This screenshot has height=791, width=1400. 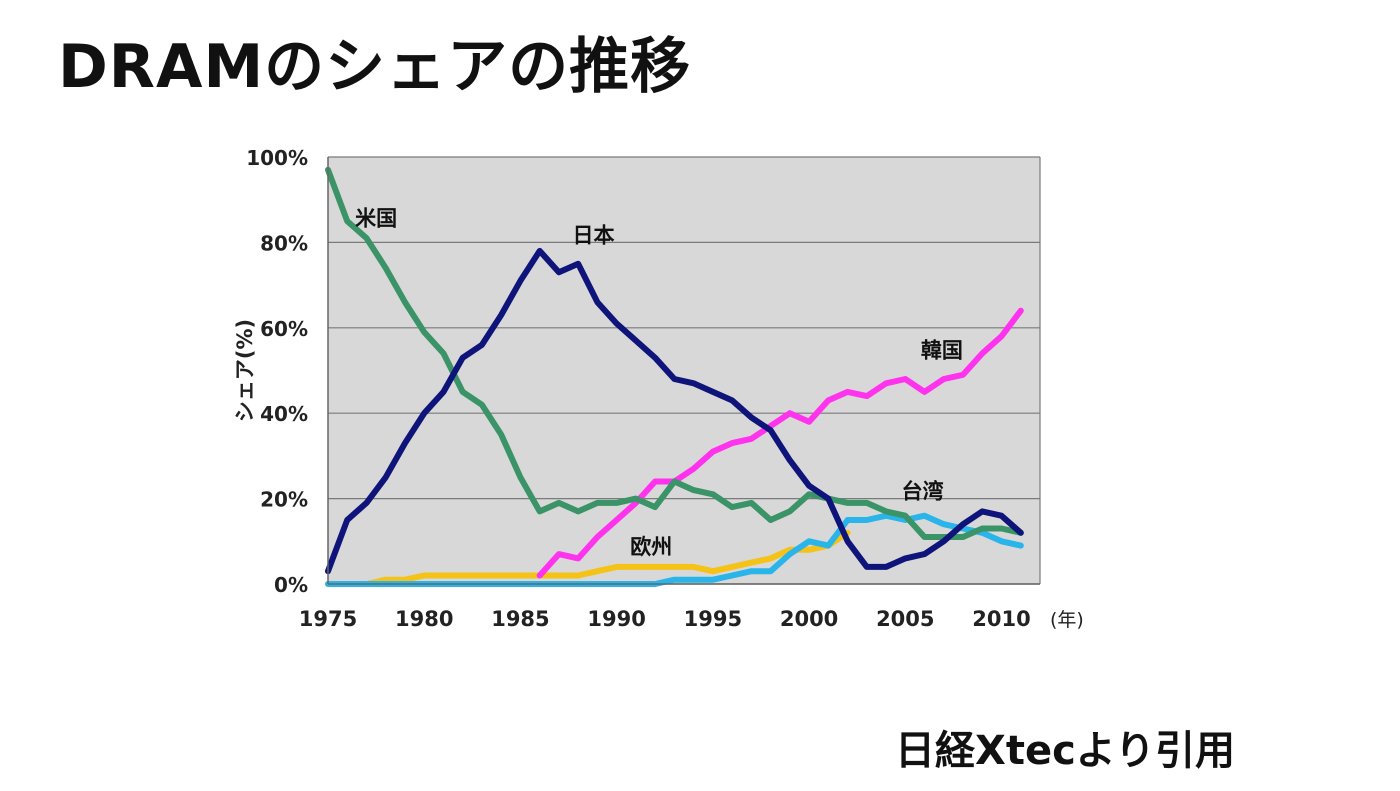 What do you see at coordinates (284, 500) in the screenshot?
I see `y-tick-label: 20%` at bounding box center [284, 500].